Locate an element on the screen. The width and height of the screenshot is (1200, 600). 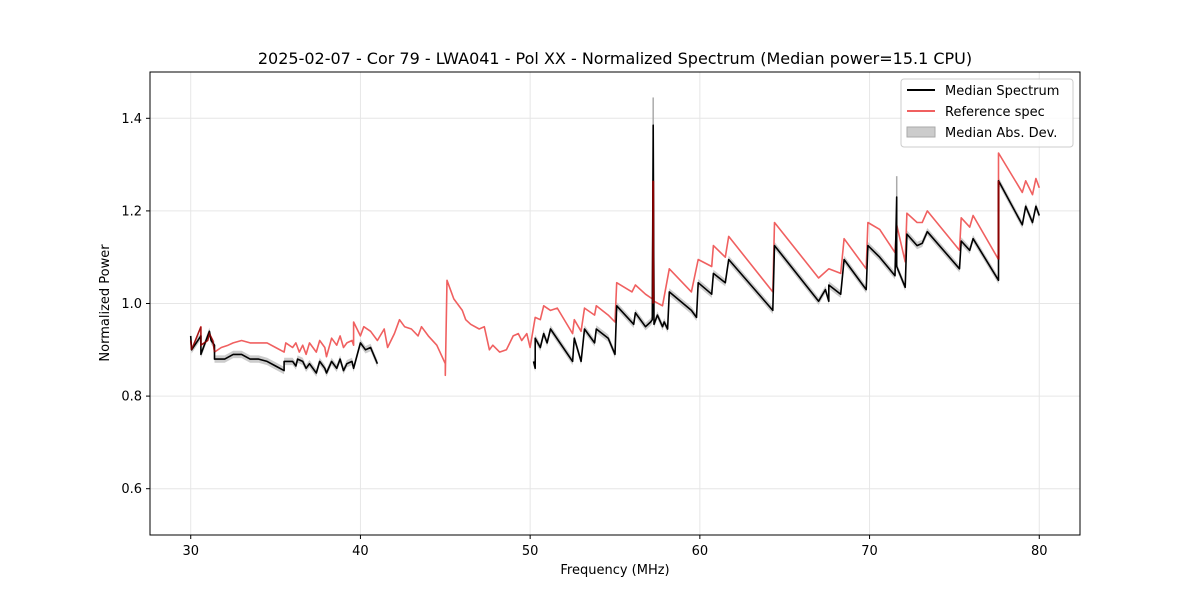
y-axis-ticks: 0.6 0.8 1.0 1.2 1.4 is located at coordinates (135, 304).